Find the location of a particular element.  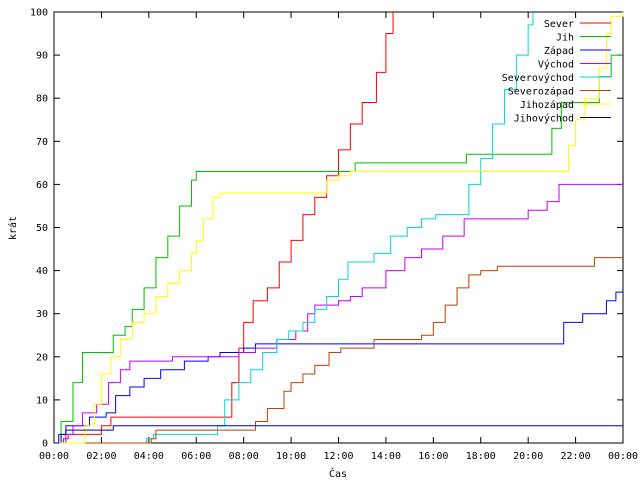

y-tick-label: 70 is located at coordinates (42, 142).